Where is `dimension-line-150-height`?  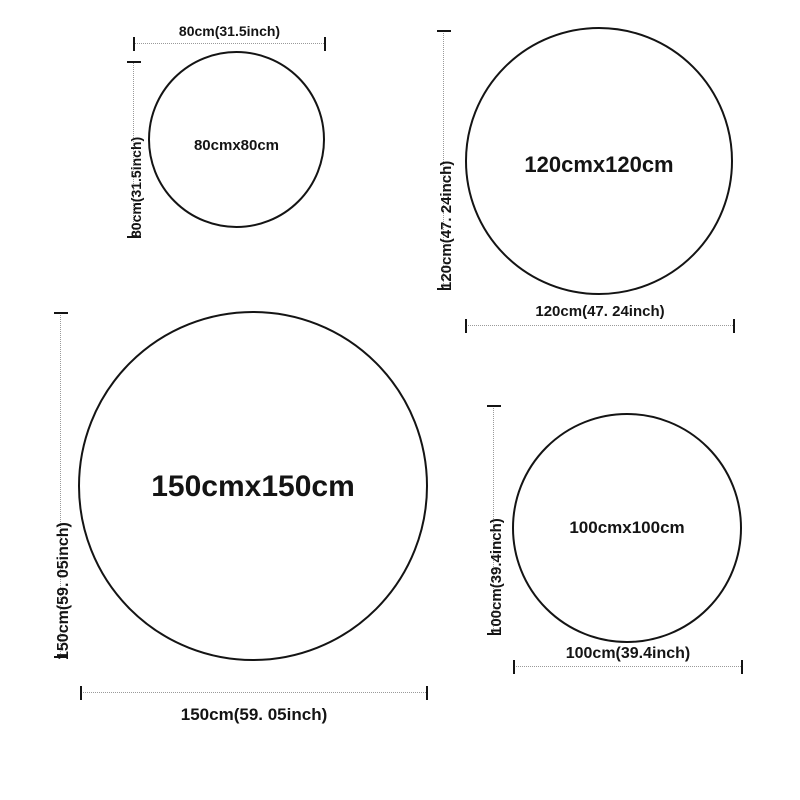 dimension-line-150-height is located at coordinates (61, 485).